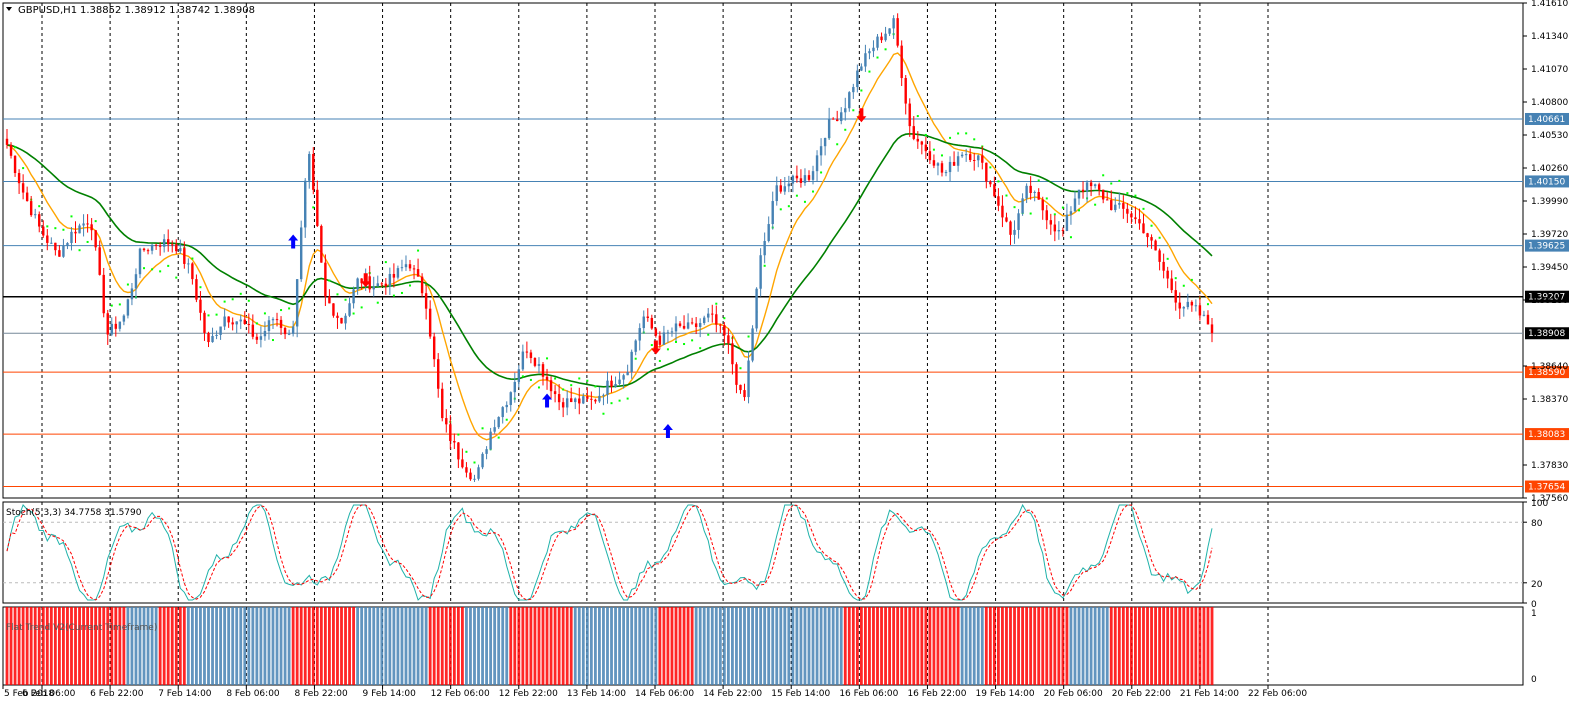 The image size is (1596, 716). I want to click on y-tick-label: 1.40530, so click(1549, 136).